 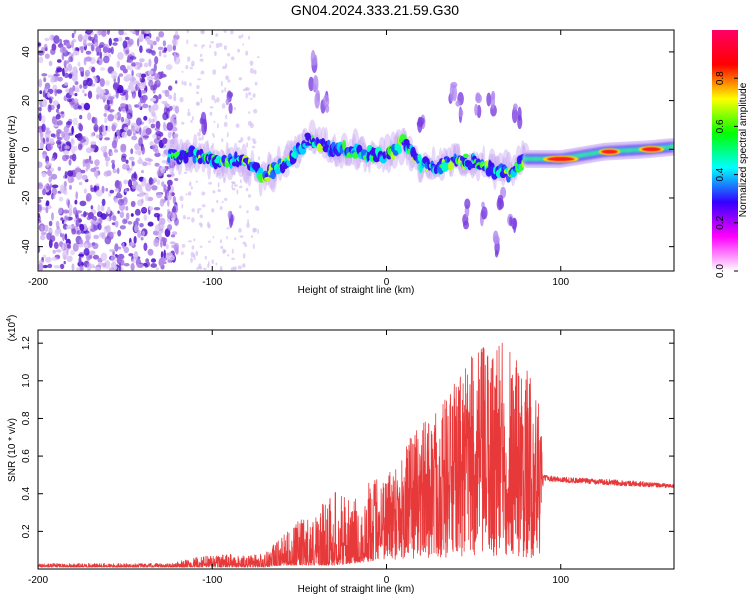 What do you see at coordinates (26, 380) in the screenshot?
I see `y-tick-label: 1.0` at bounding box center [26, 380].